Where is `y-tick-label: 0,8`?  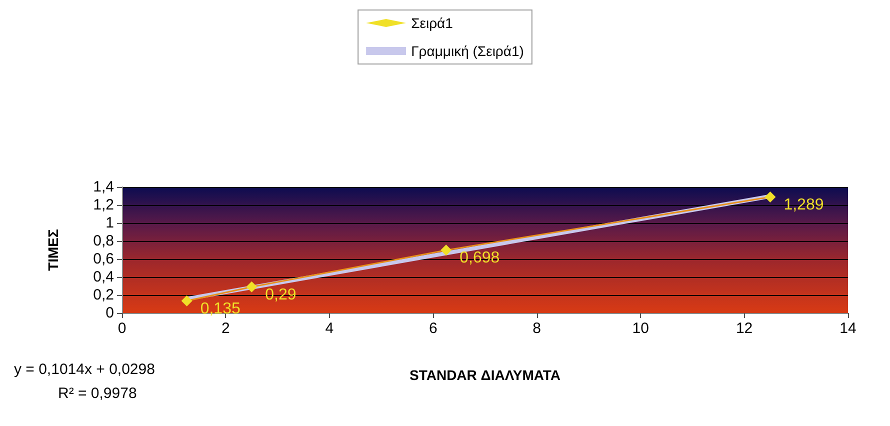
y-tick-label: 0,8 is located at coordinates (103, 241).